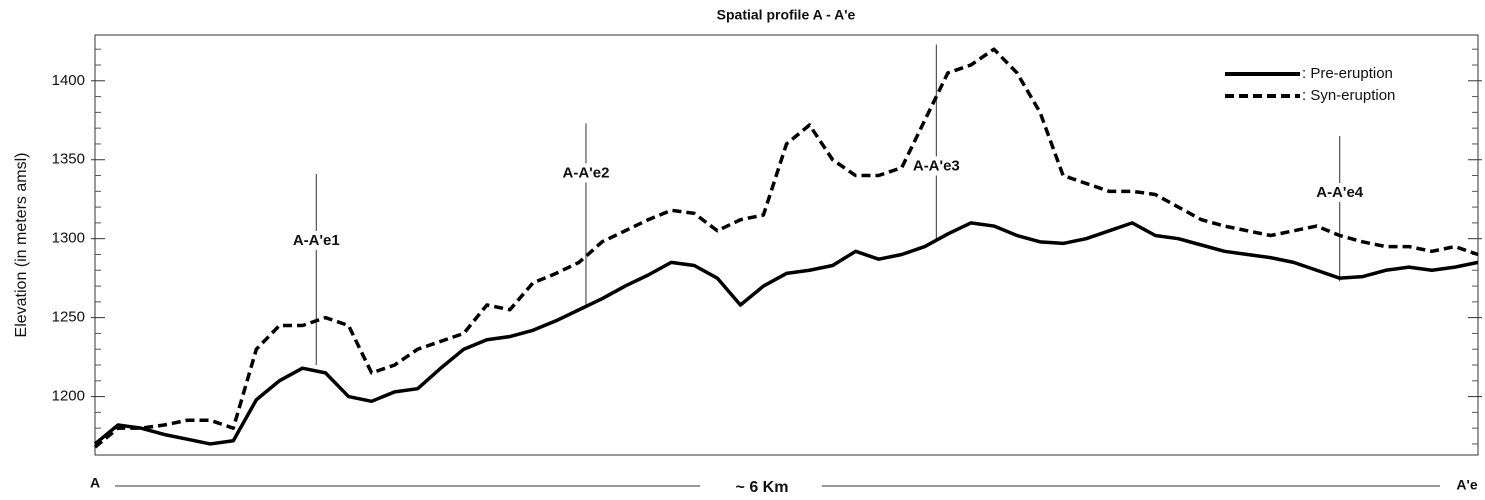  What do you see at coordinates (68, 80) in the screenshot?
I see `y-tick-label: 1400` at bounding box center [68, 80].